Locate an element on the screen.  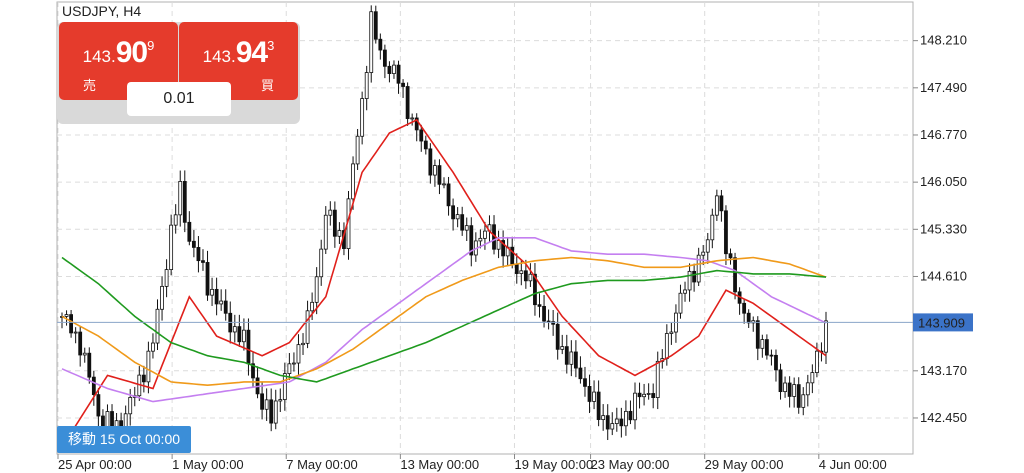
buy-price-fraction: 3 is located at coordinates (271, 45).